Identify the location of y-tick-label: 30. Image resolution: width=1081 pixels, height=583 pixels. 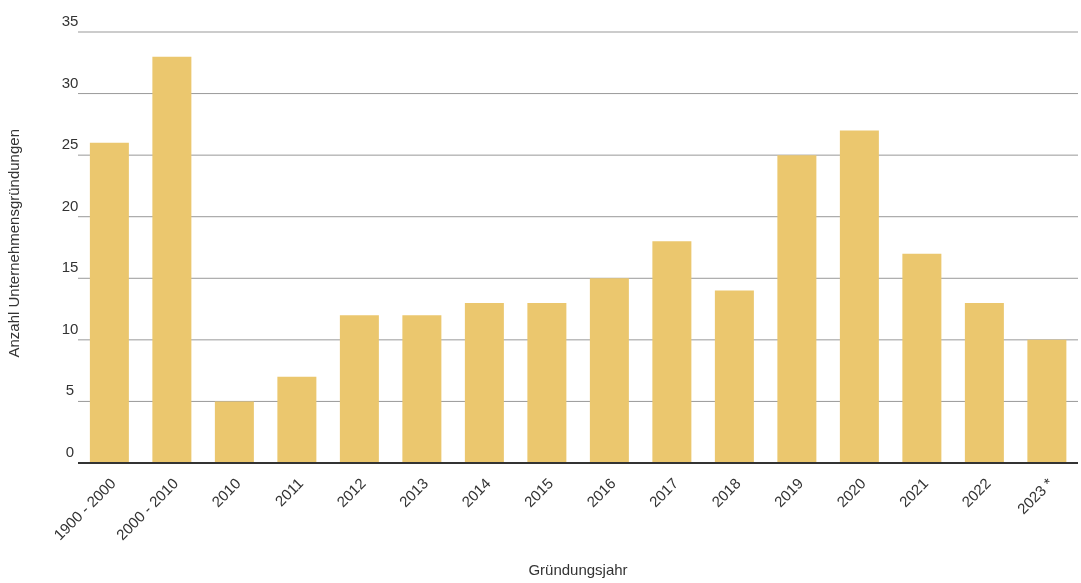
(70, 82).